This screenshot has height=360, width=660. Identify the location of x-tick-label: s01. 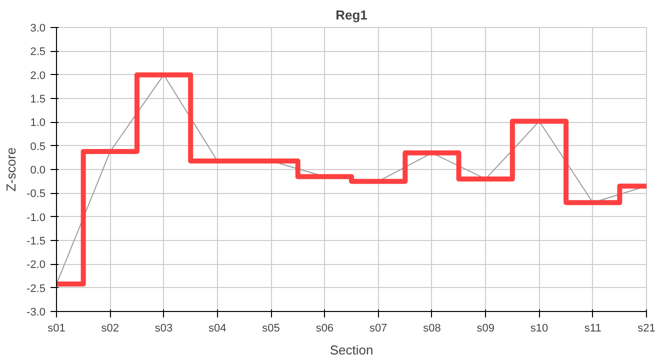
(57, 328).